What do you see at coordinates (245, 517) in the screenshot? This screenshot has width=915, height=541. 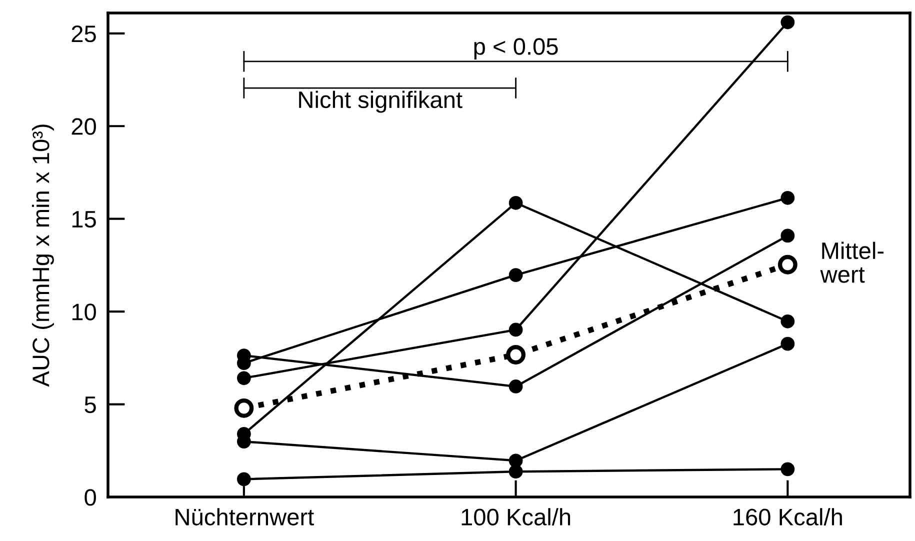 I see `x-tick-label: Nüchternwert` at bounding box center [245, 517].